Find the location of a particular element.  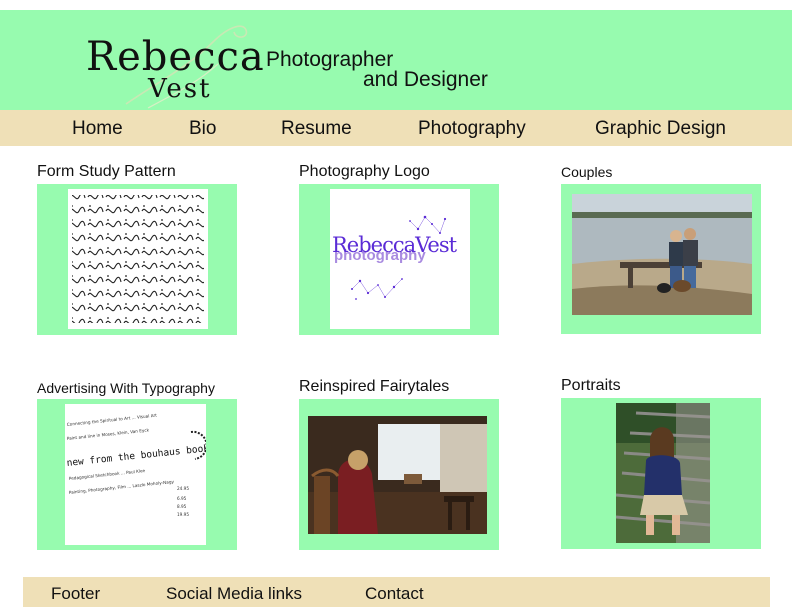

nav-item-resume: Resume is located at coordinates (316, 128).